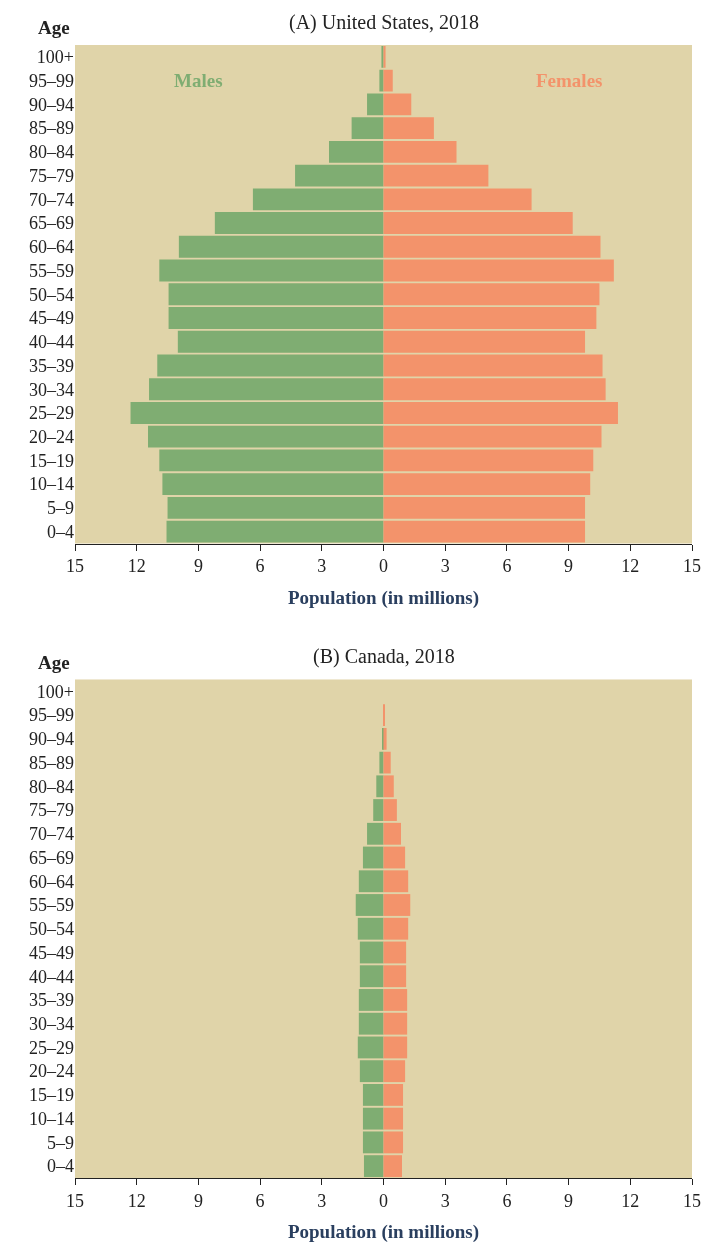 Image resolution: width=711 pixels, height=1249 pixels. What do you see at coordinates (51, 342) in the screenshot?
I see `y-tick-label: 40–44` at bounding box center [51, 342].